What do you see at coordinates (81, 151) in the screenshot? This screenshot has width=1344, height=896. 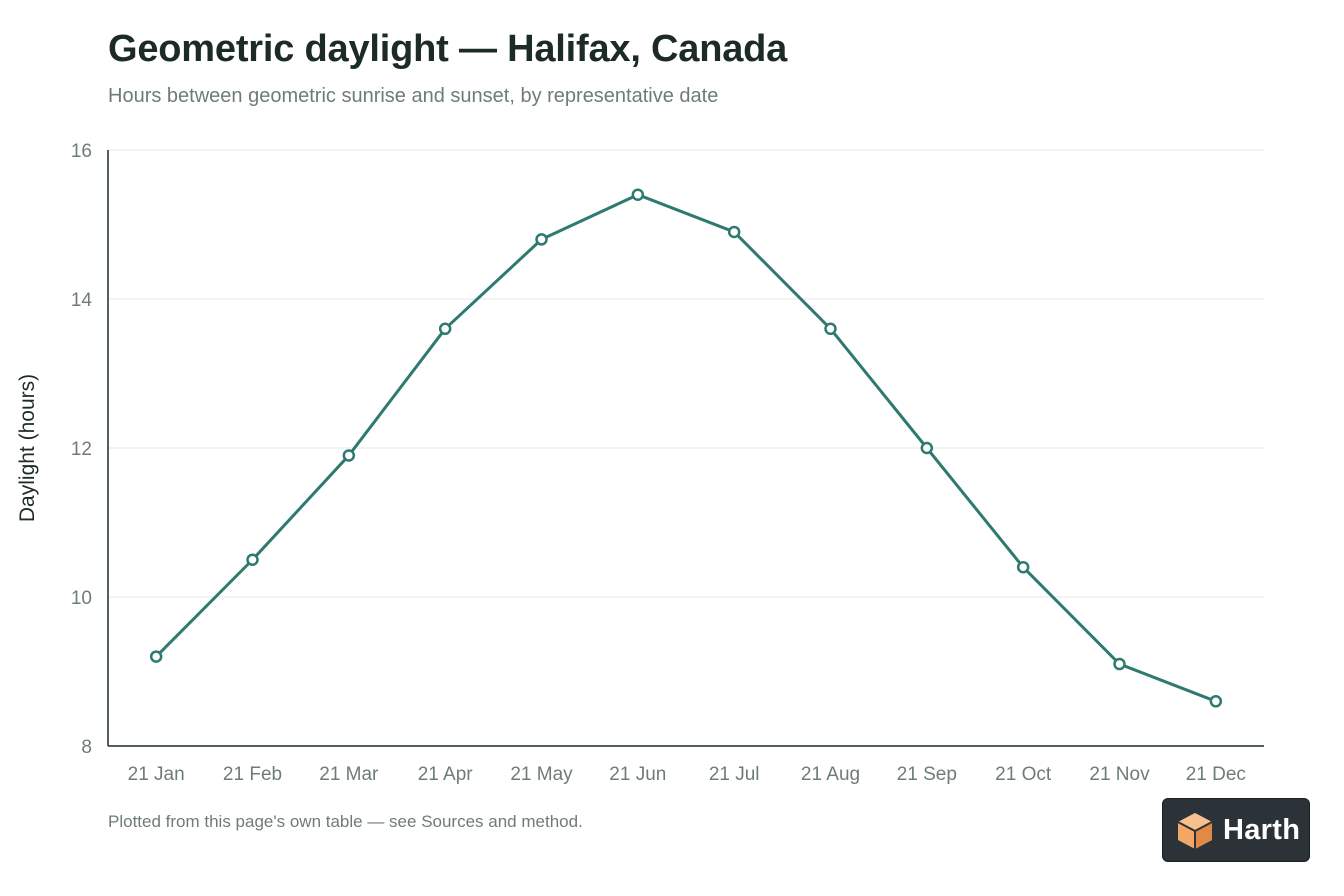 I see `y-tick-label: 16` at bounding box center [81, 151].